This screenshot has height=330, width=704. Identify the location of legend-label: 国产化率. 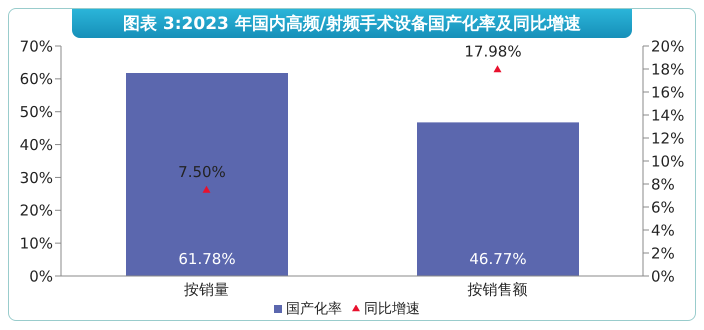
(314, 309).